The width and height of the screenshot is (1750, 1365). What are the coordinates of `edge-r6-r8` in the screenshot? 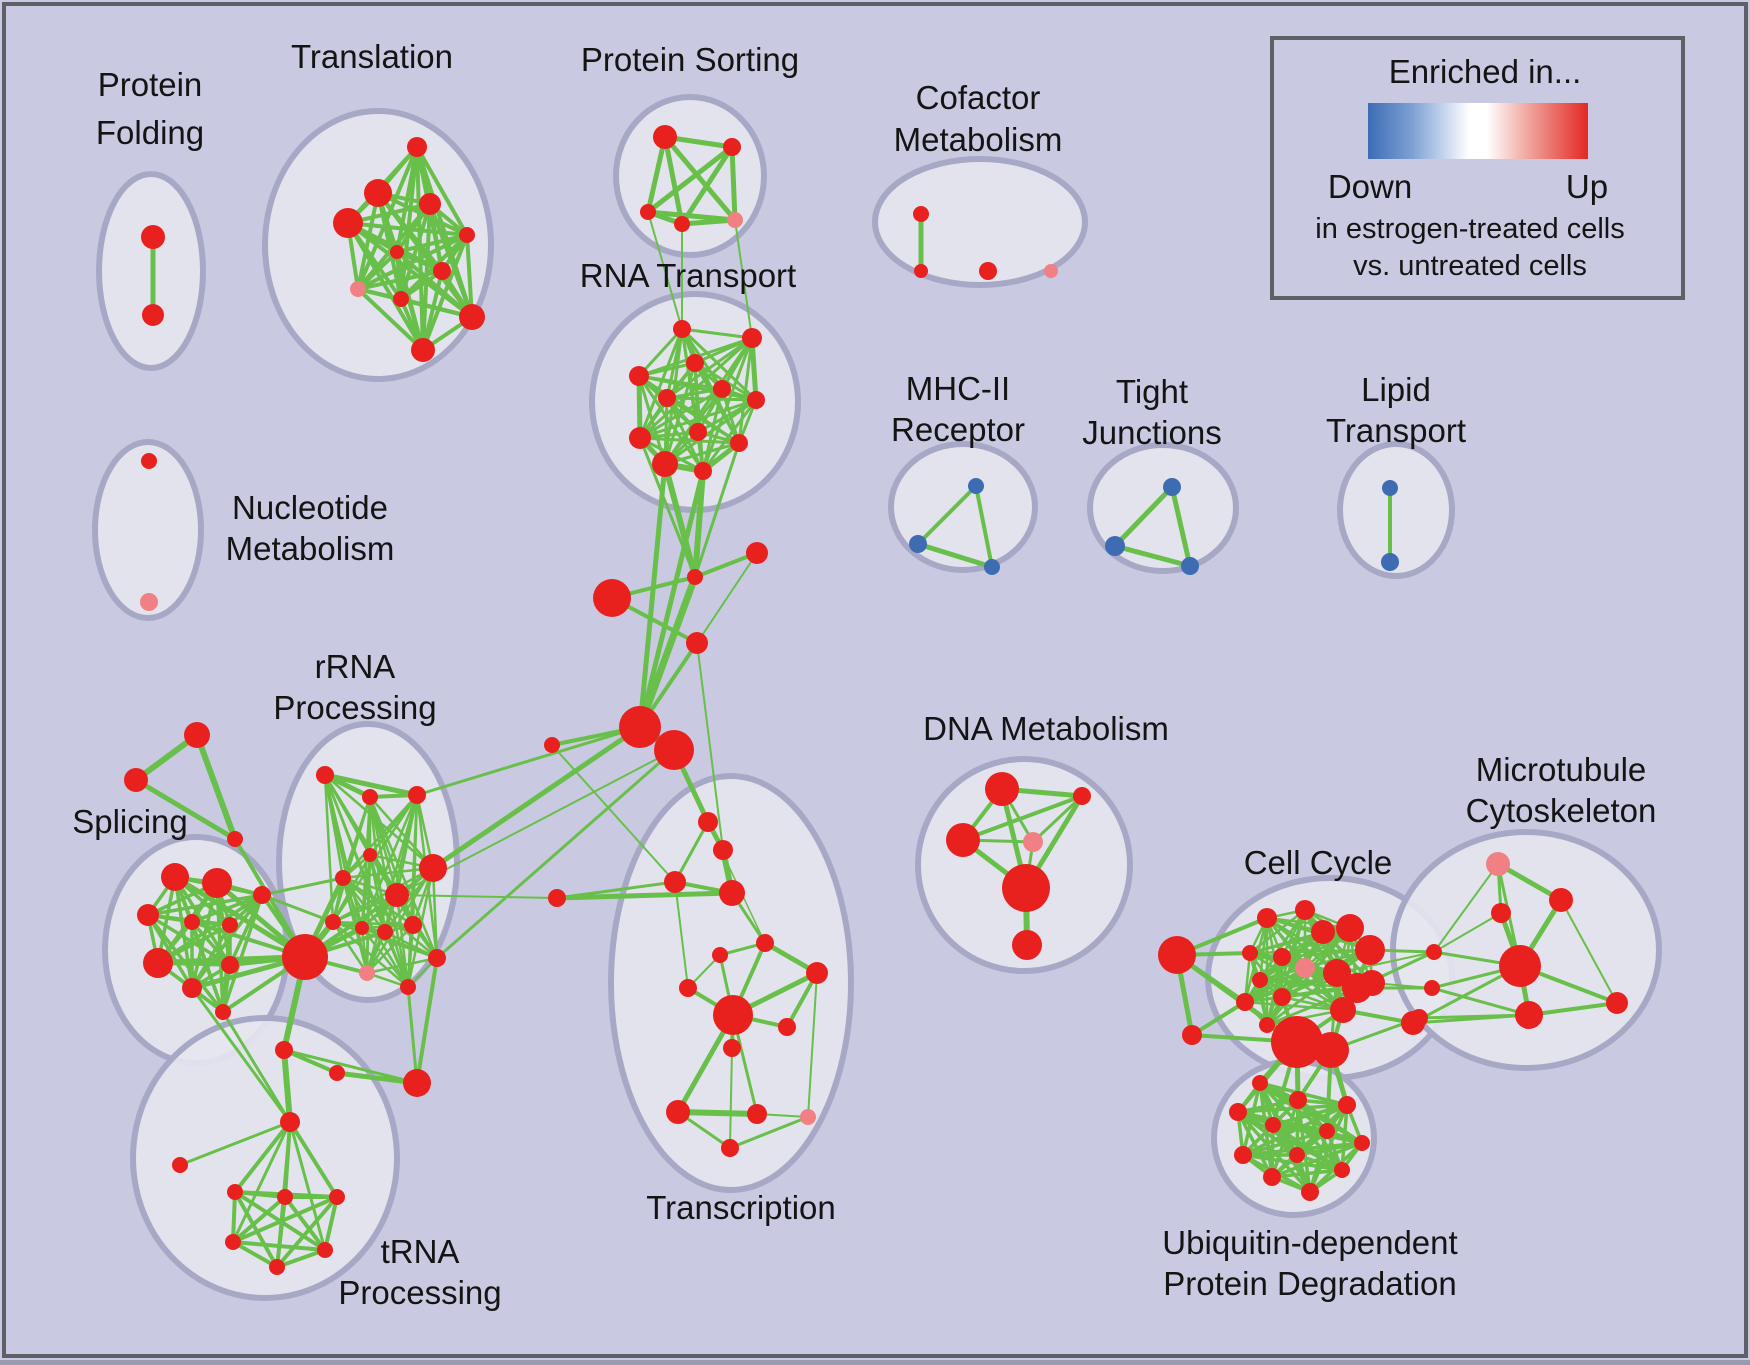 It's located at (698, 419).